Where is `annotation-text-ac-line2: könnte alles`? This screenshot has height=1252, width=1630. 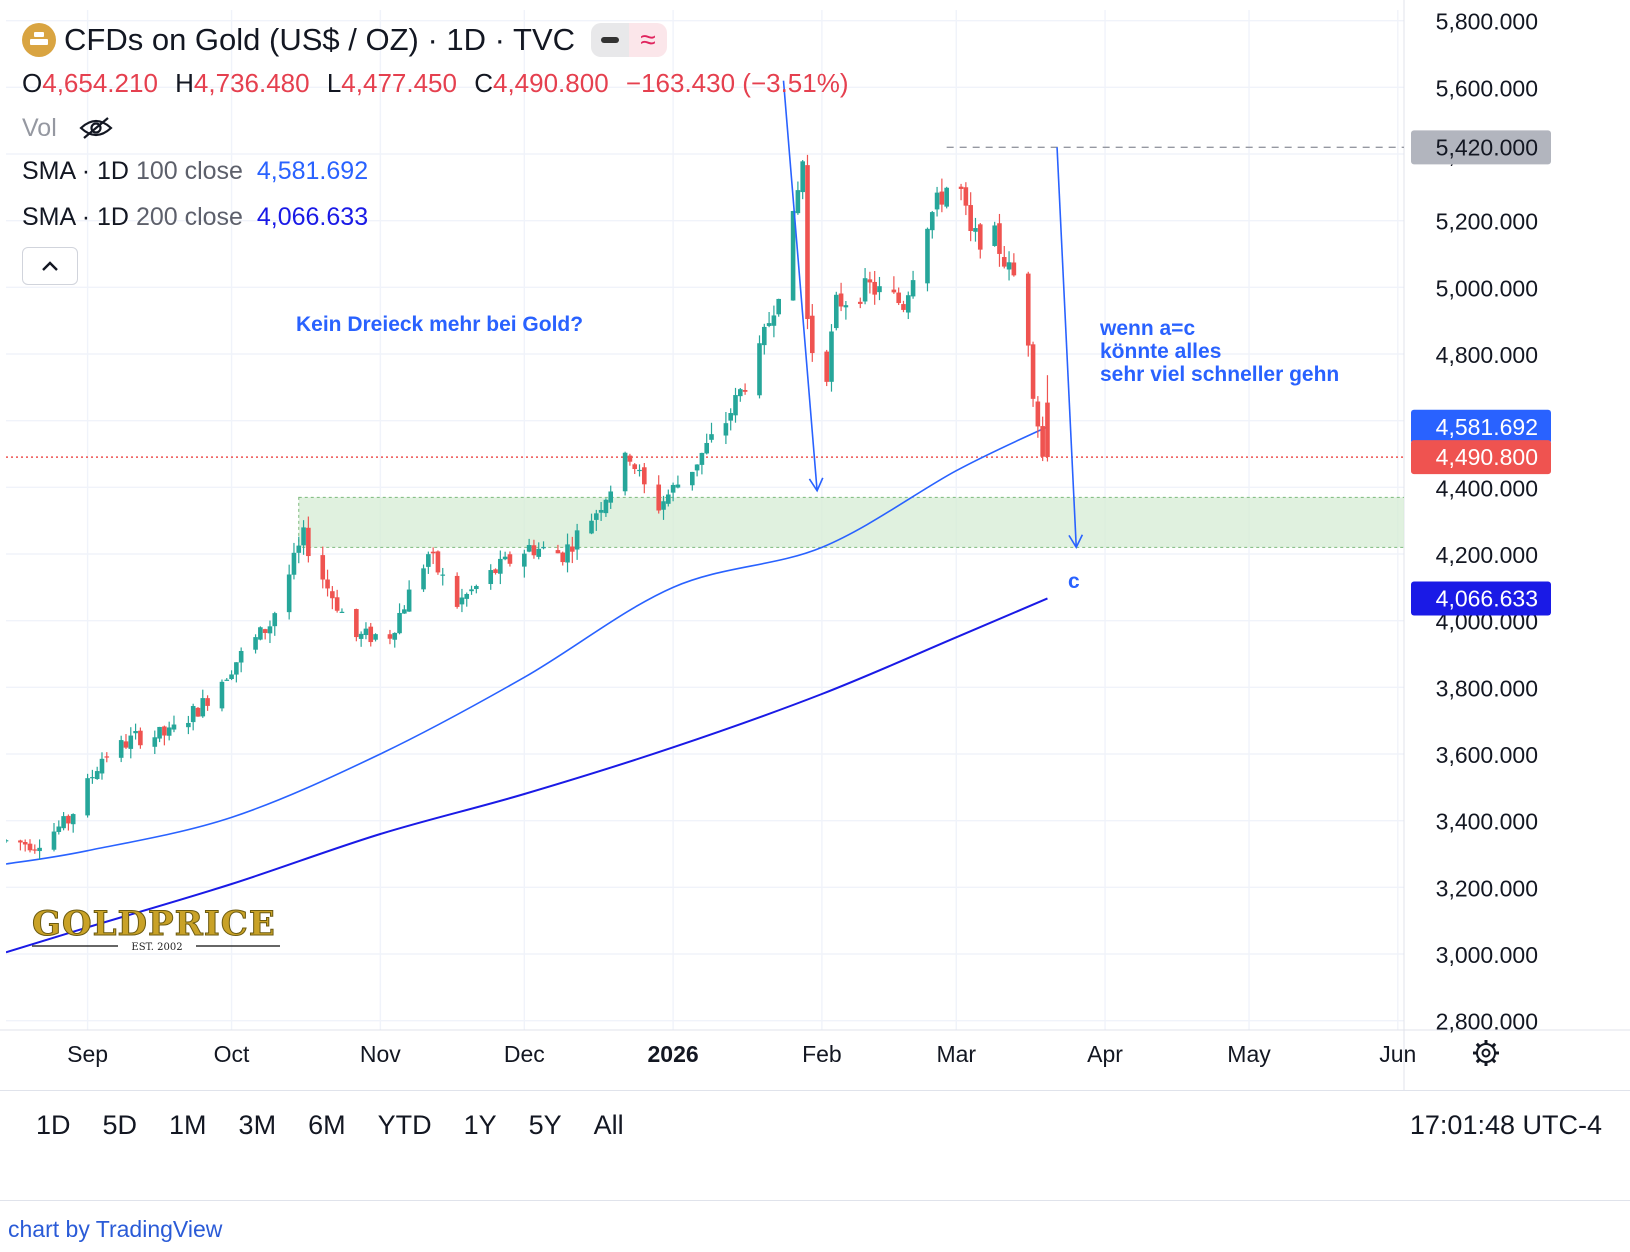
annotation-text-ac-line2: könnte alles is located at coordinates (1160, 351).